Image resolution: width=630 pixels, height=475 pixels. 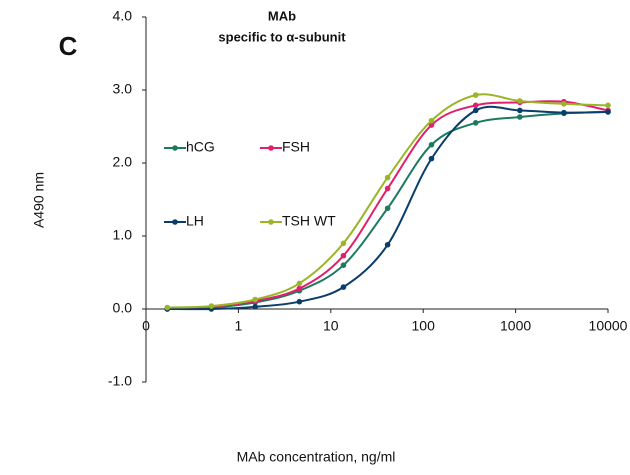 I want to click on y-tick-label: 0.0, so click(x=123, y=308).